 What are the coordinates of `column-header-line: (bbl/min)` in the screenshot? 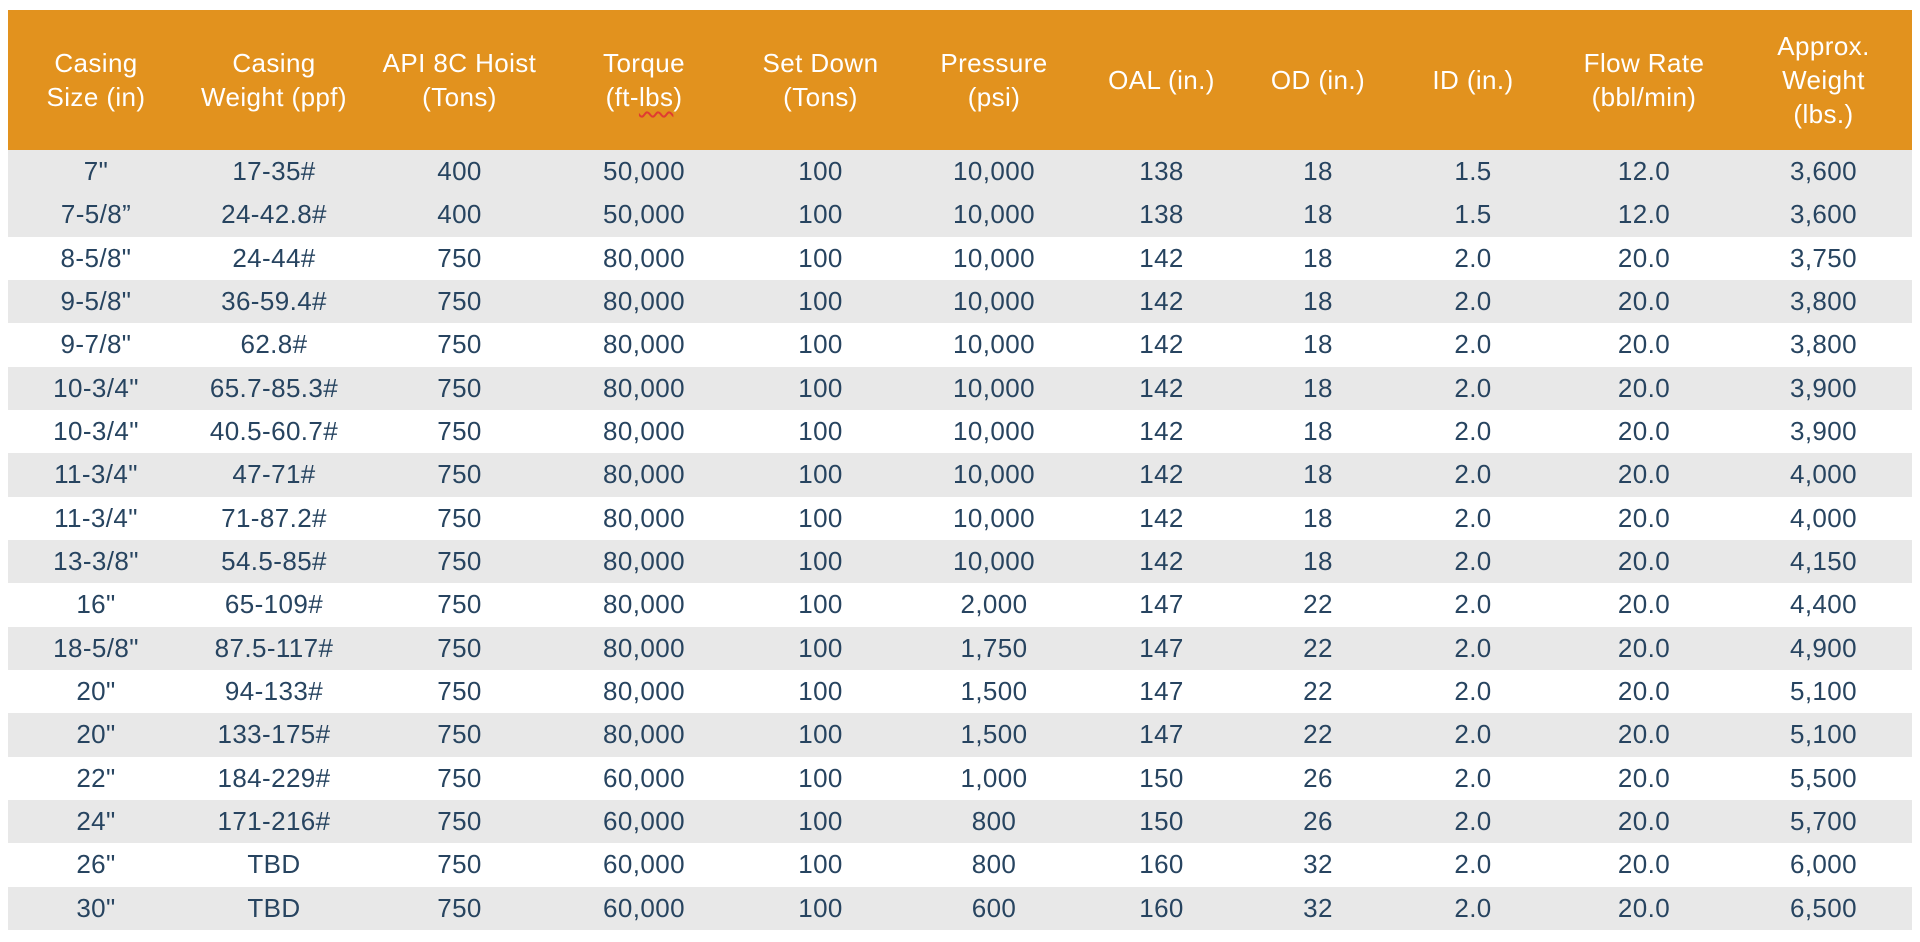 It's located at (1644, 97).